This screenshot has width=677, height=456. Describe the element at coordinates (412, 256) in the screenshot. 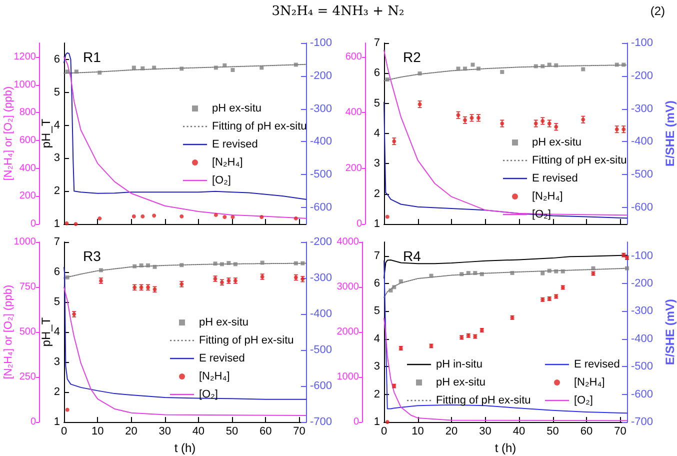

I see `chart-title: R4` at that location.